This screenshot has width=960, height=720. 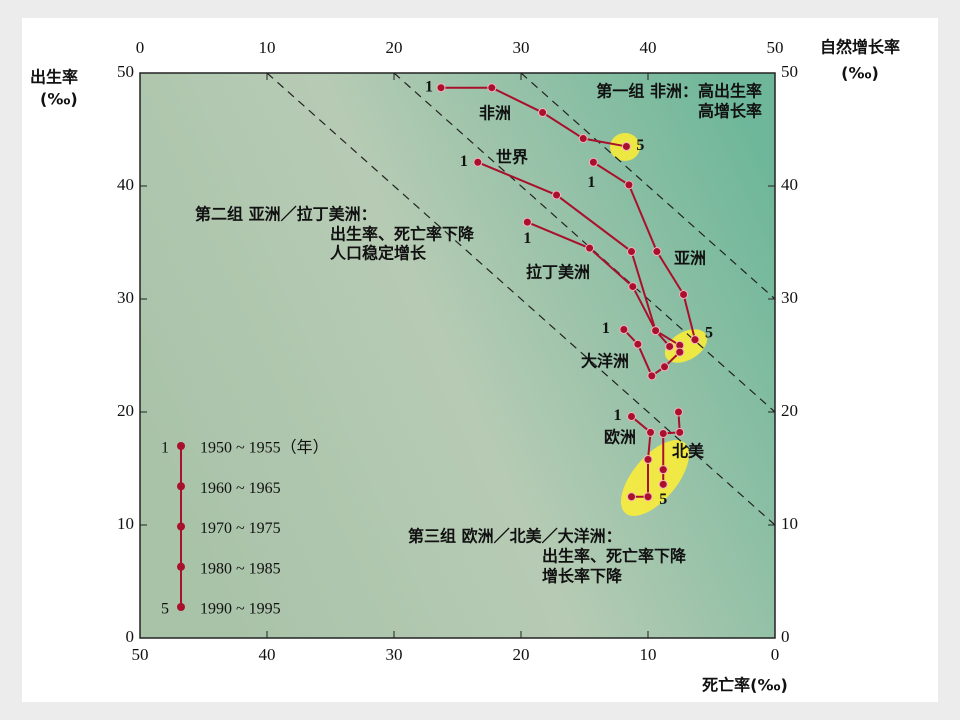 I want to click on y2-tick-label: 20, so click(x=789, y=410).